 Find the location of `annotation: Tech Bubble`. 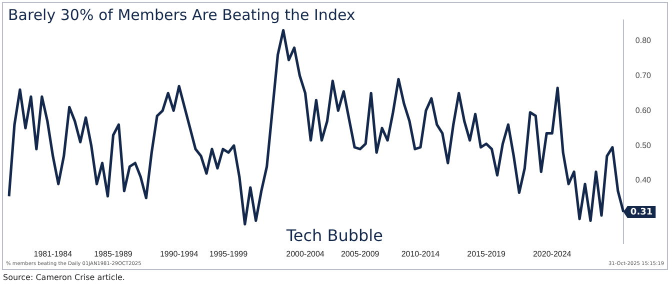

annotation: Tech Bubble is located at coordinates (334, 235).